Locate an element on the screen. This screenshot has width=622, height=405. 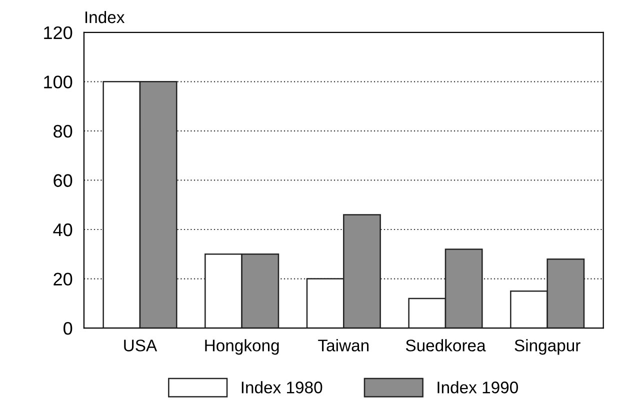
legend-label: Index 1980 is located at coordinates (282, 387).